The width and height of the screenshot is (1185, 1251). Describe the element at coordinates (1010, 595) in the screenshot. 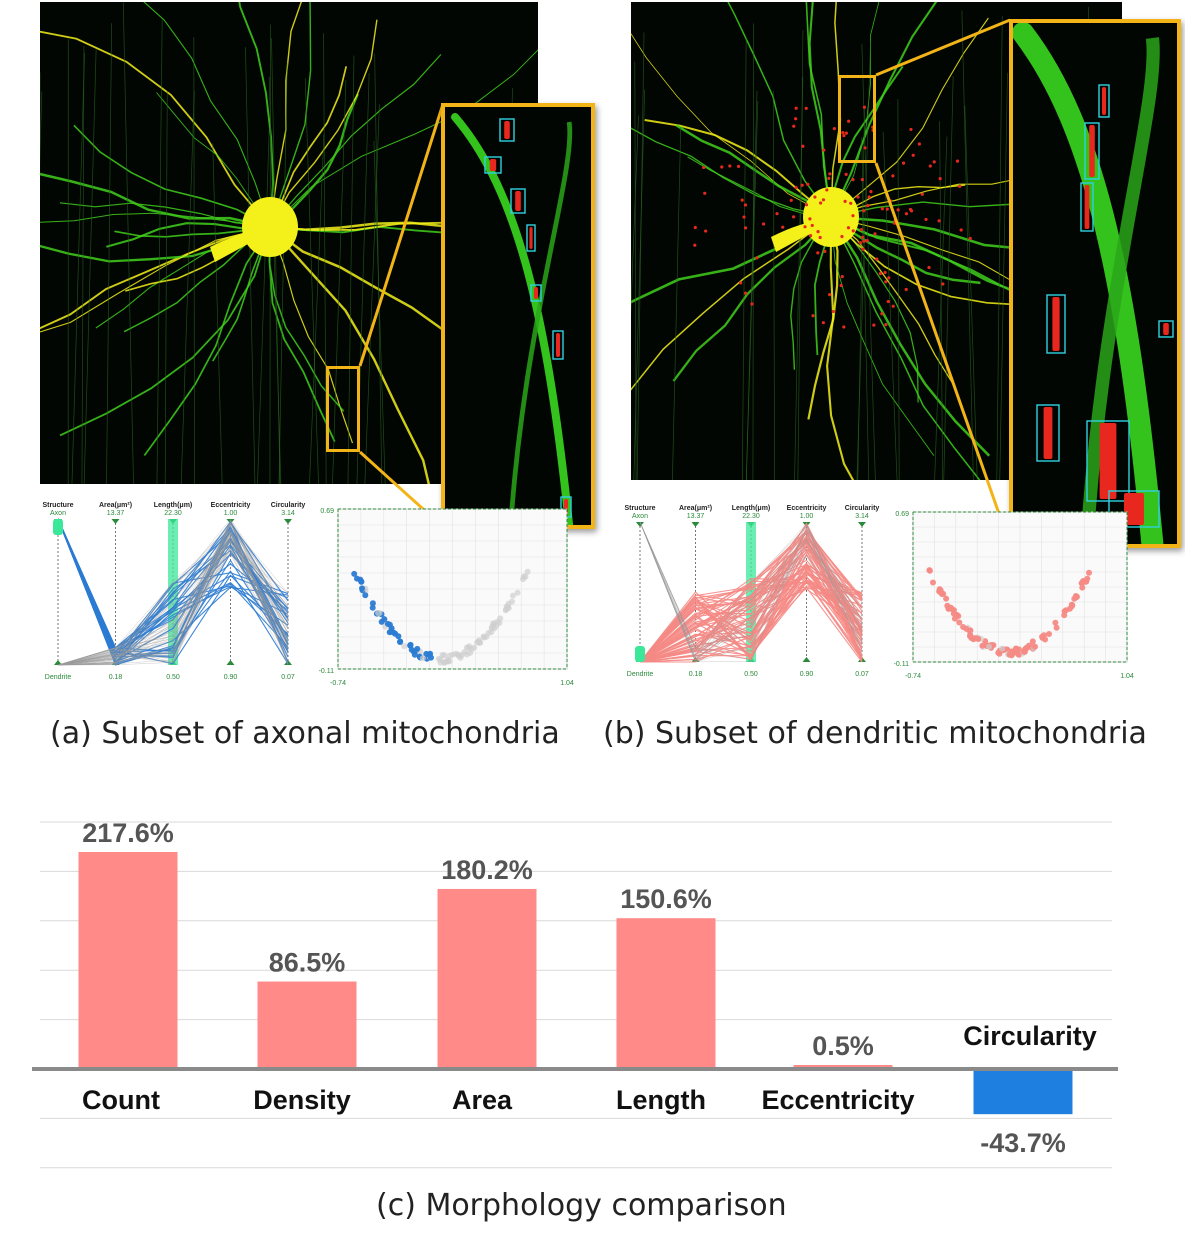

I see `scatter-plot-dendrite: 0.69 -0.11 -0.74 1.04` at that location.